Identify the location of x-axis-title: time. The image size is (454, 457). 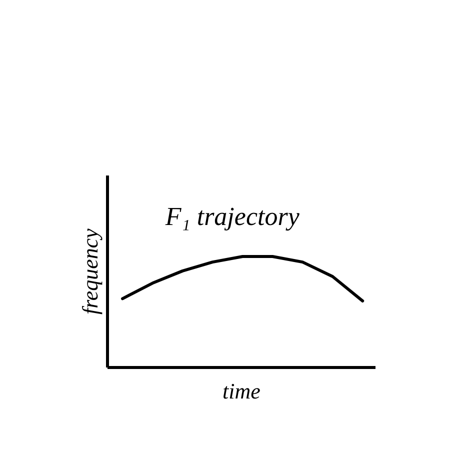
(241, 391).